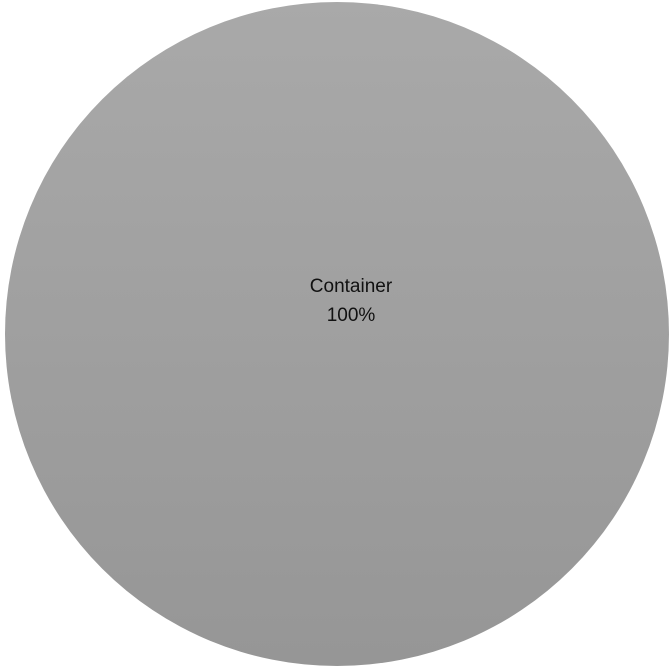  I want to click on slice-percent-container: 100%, so click(351, 315).